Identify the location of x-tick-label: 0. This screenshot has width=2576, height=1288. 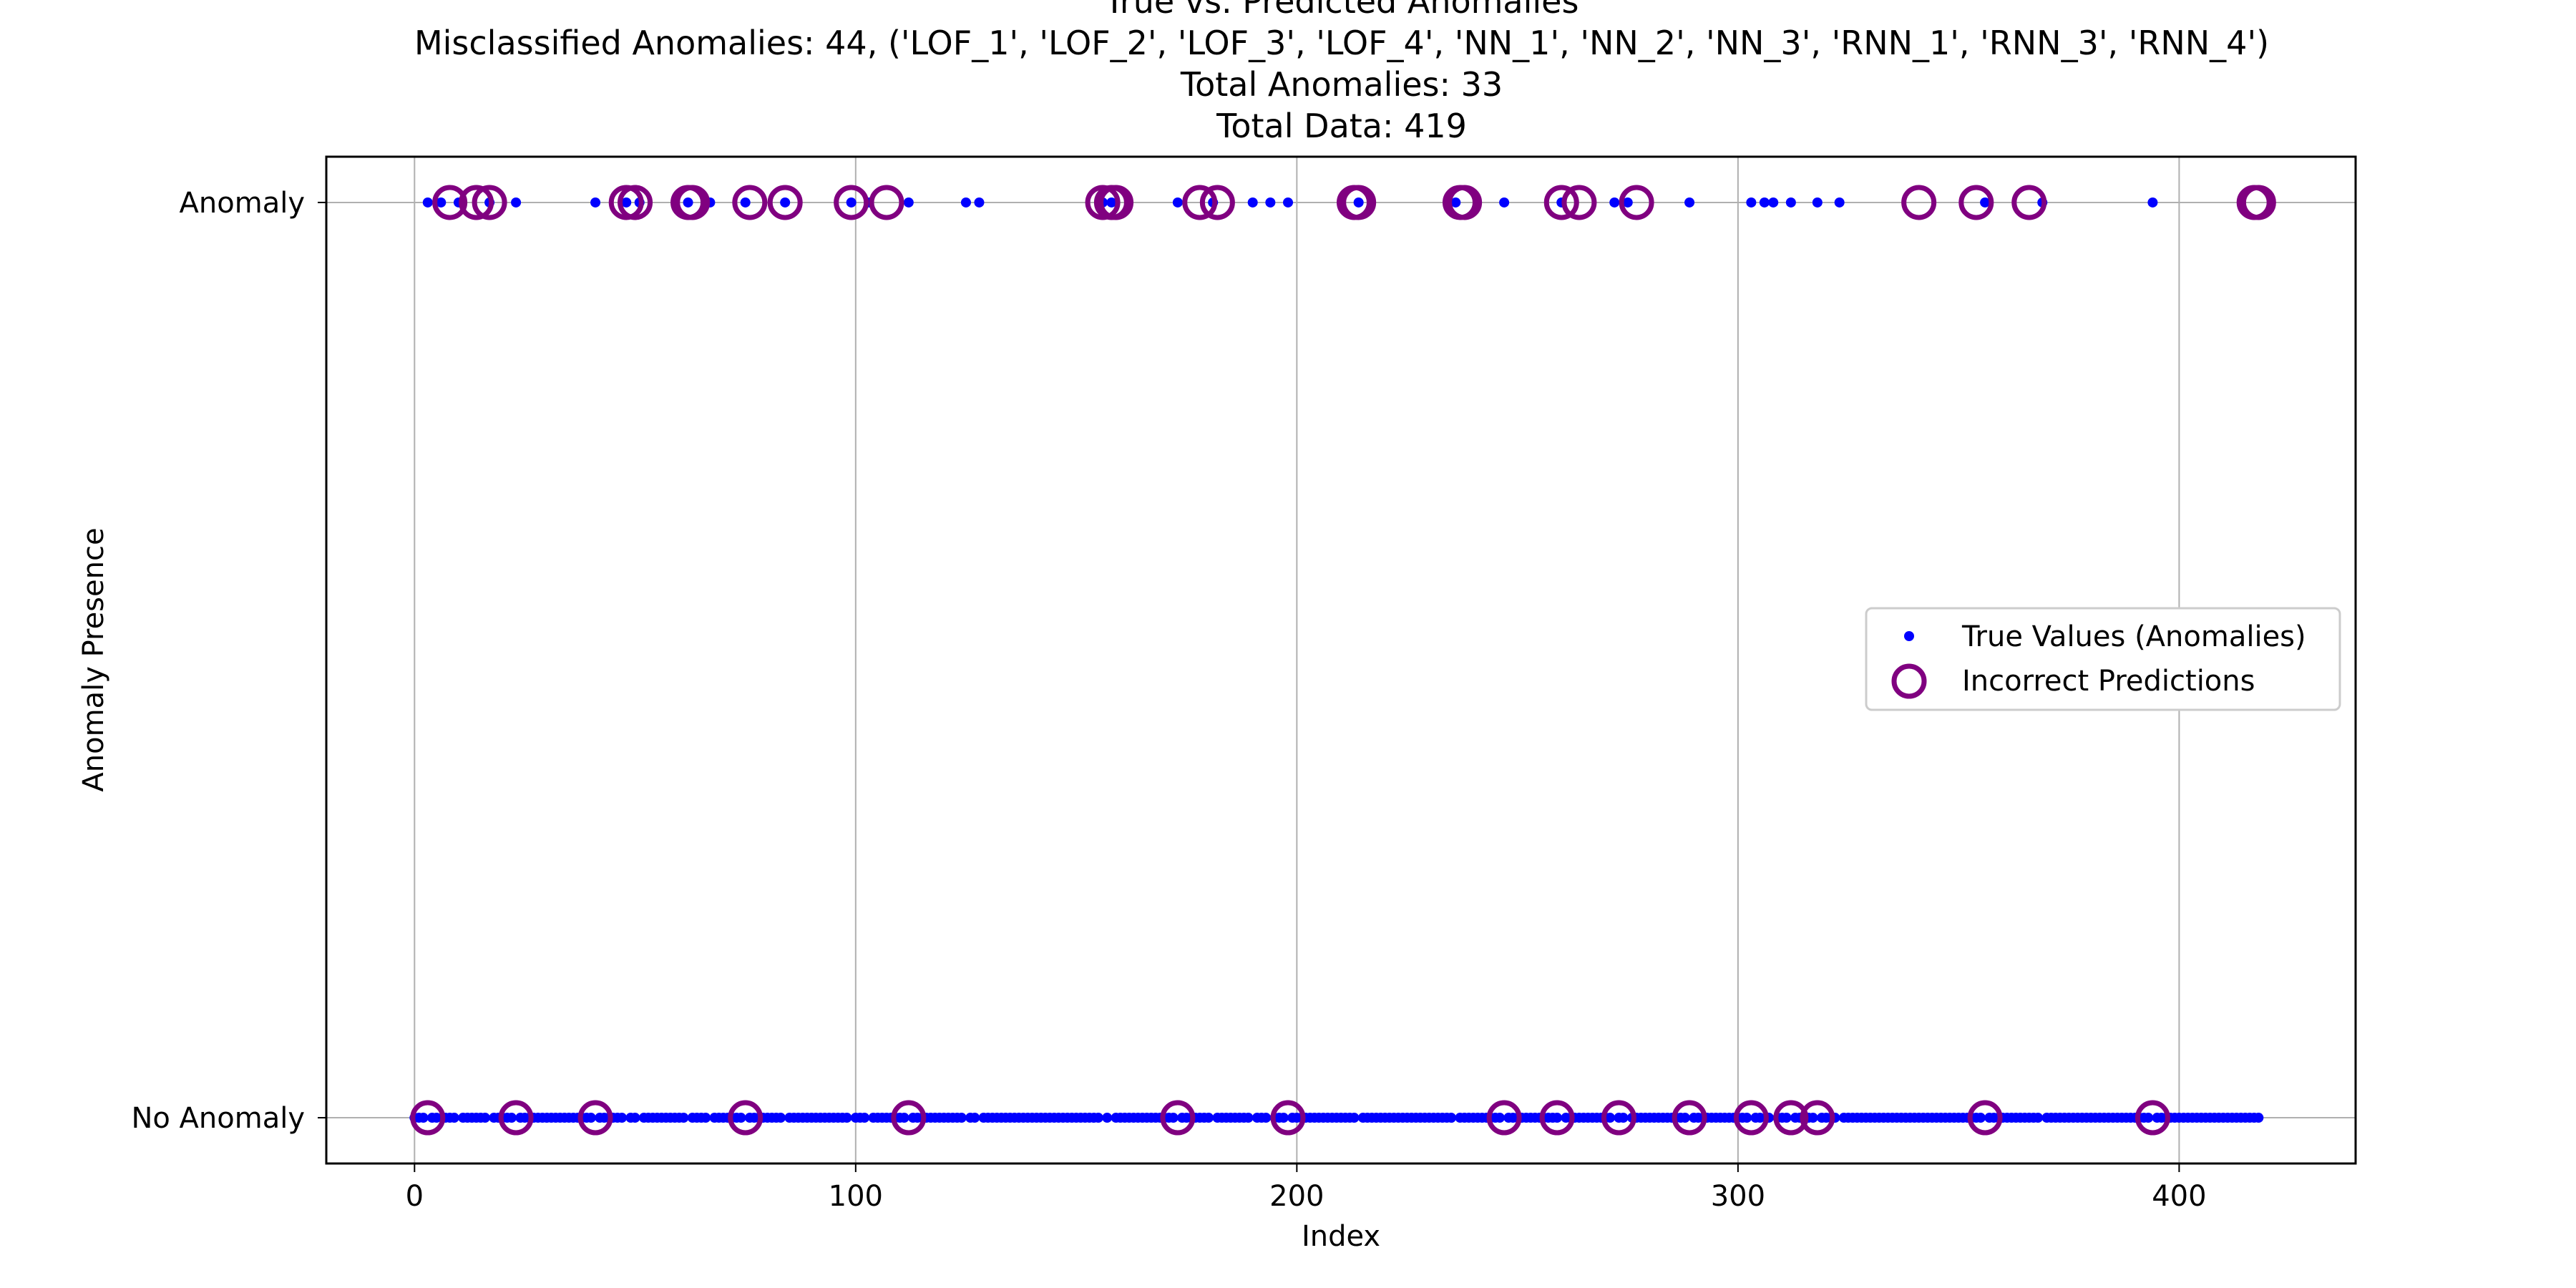
(415, 1196).